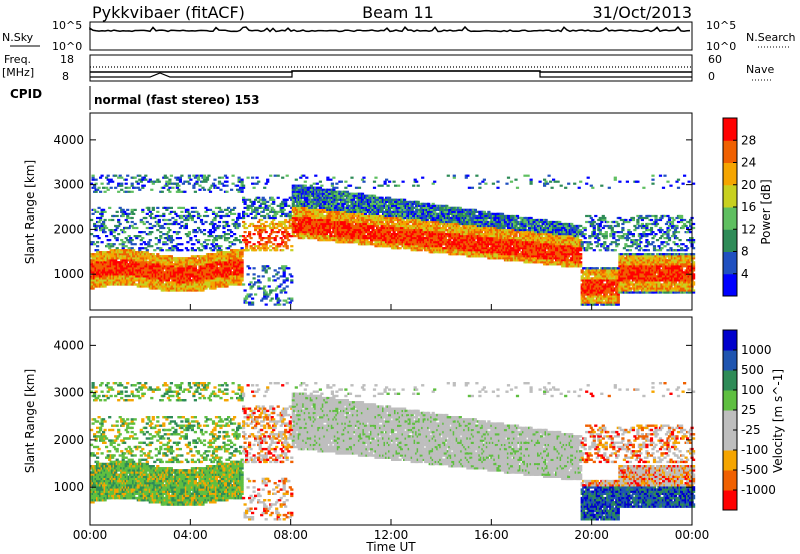 This screenshot has height=554, width=800. Describe the element at coordinates (18, 37) in the screenshot. I see `nsky-label: N.Sky` at that location.